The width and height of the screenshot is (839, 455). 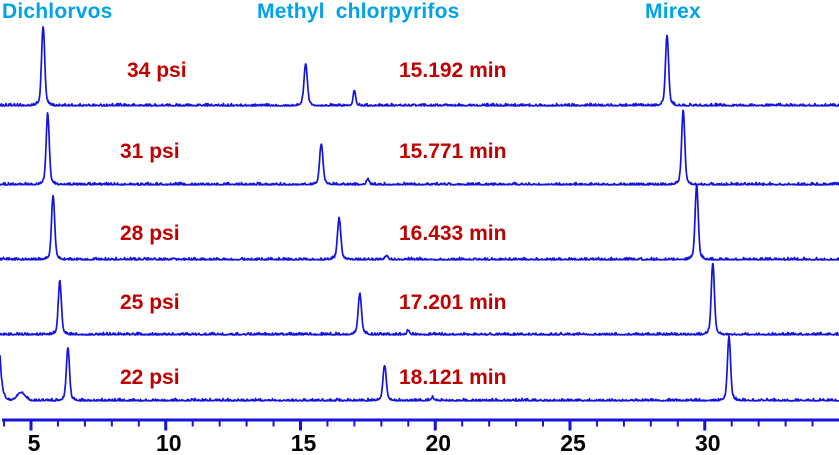 What do you see at coordinates (150, 302) in the screenshot?
I see `pressure-label-25-psi: 25 psi` at bounding box center [150, 302].